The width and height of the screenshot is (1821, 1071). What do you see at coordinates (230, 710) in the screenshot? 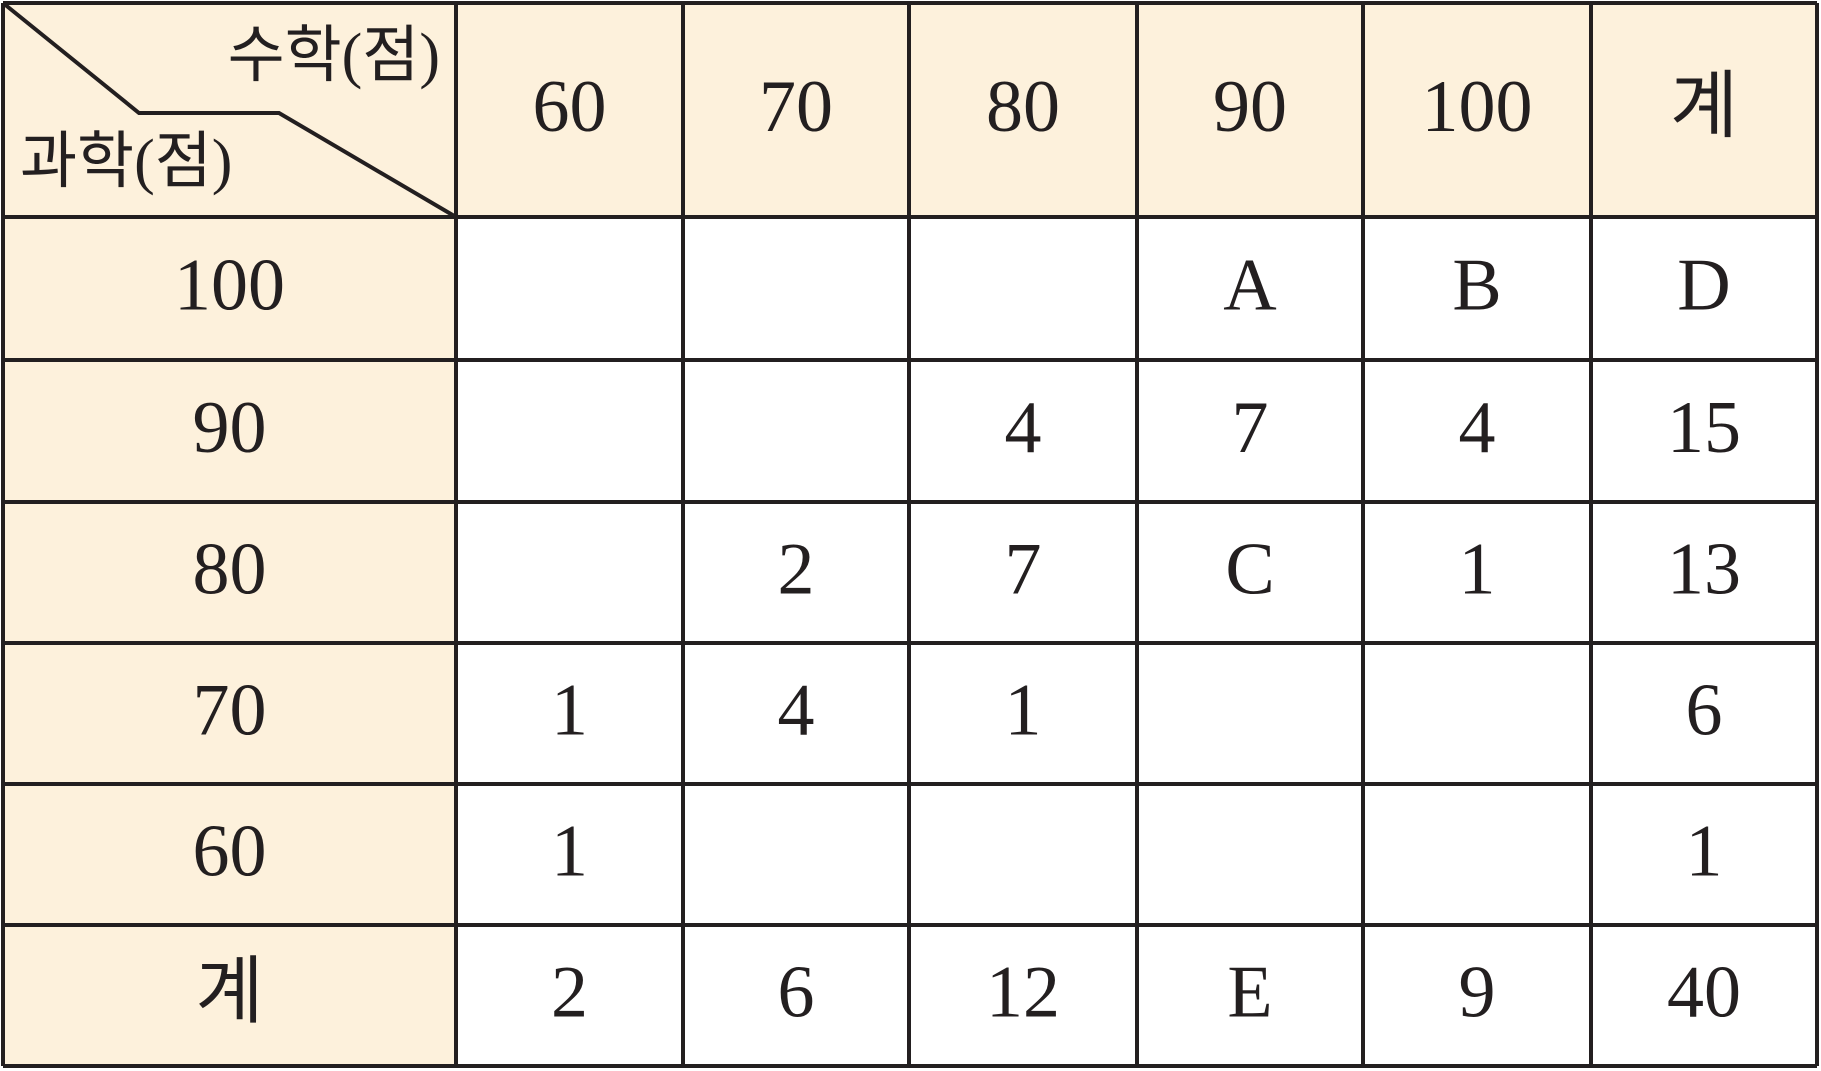
I see `row-header: 70` at bounding box center [230, 710].